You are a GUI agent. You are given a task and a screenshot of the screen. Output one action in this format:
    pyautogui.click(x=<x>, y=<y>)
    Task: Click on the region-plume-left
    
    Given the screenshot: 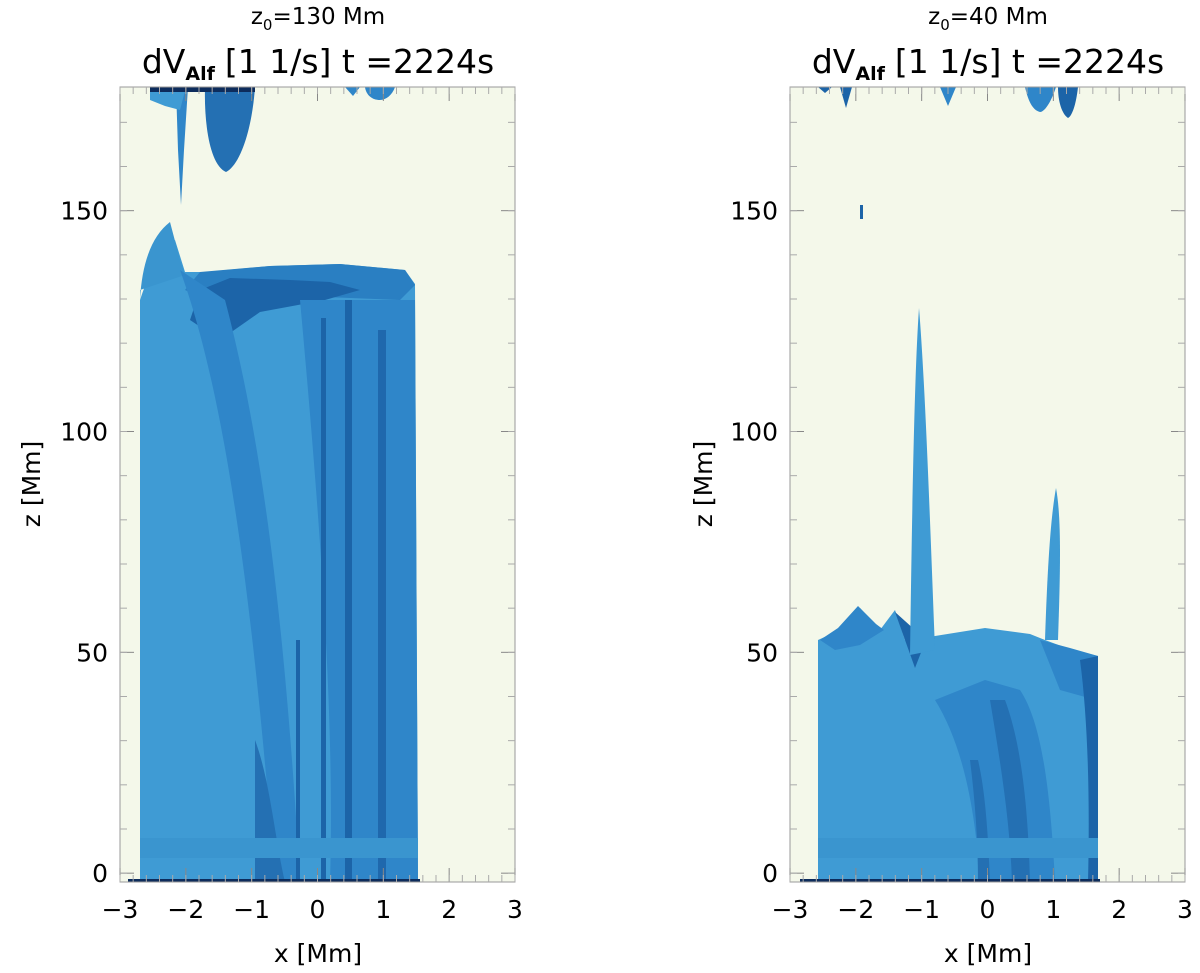 What is the action you would take?
    pyautogui.click(x=182, y=146)
    